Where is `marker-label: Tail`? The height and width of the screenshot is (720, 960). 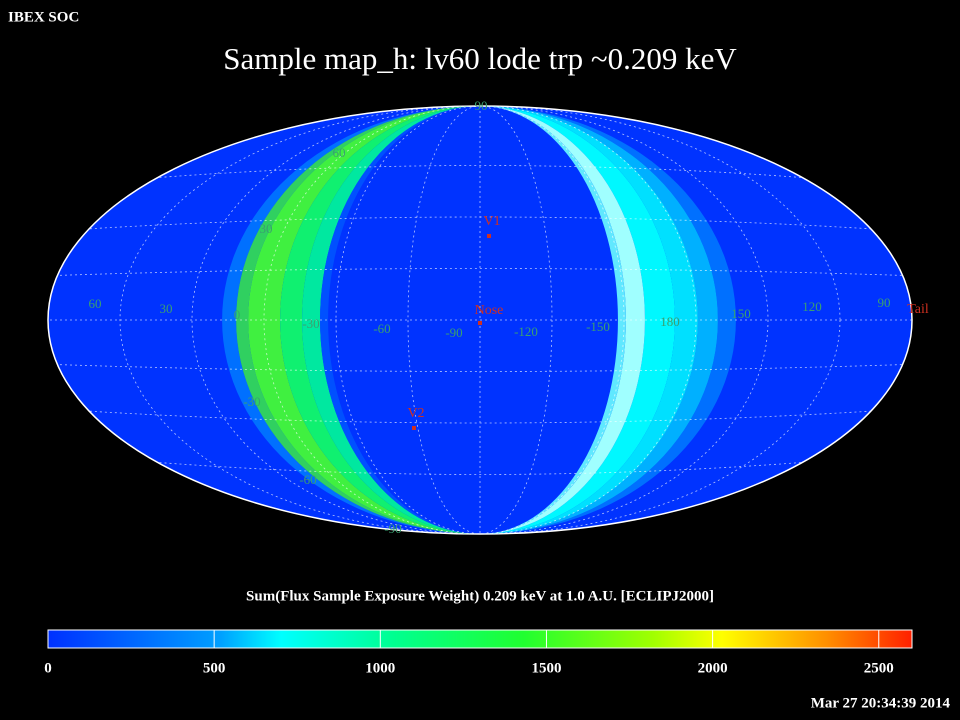 marker-label: Tail is located at coordinates (918, 309).